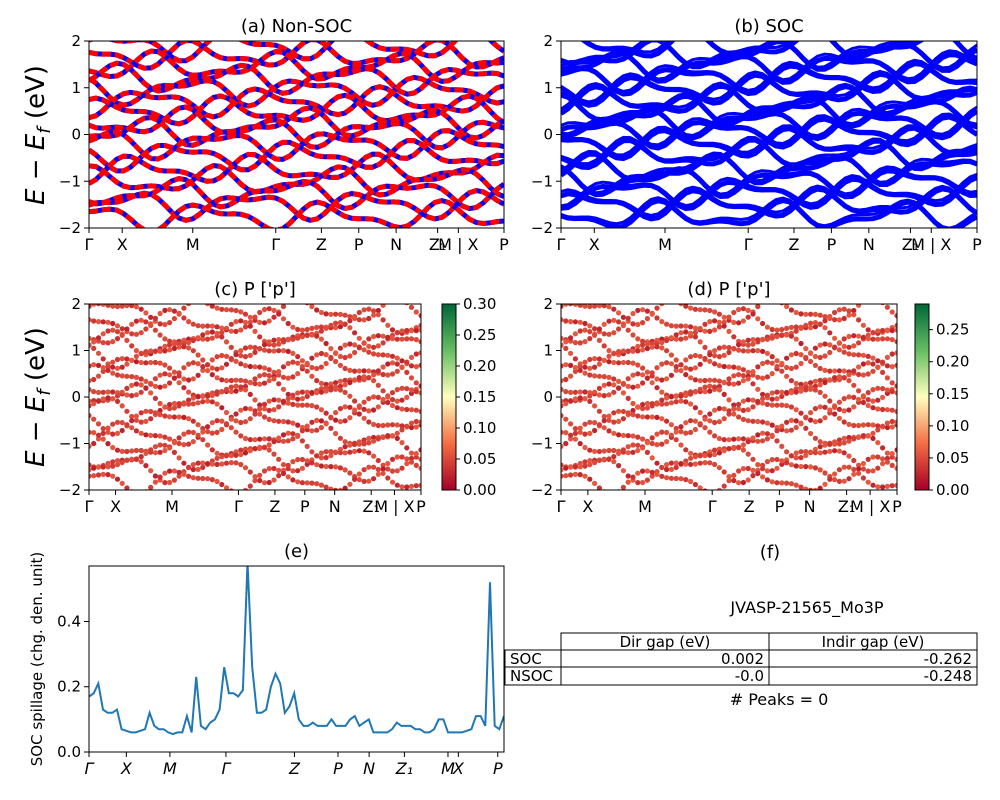 Image resolution: width=1000 pixels, height=800 pixels. I want to click on x-tick-label: Z, so click(294, 768).